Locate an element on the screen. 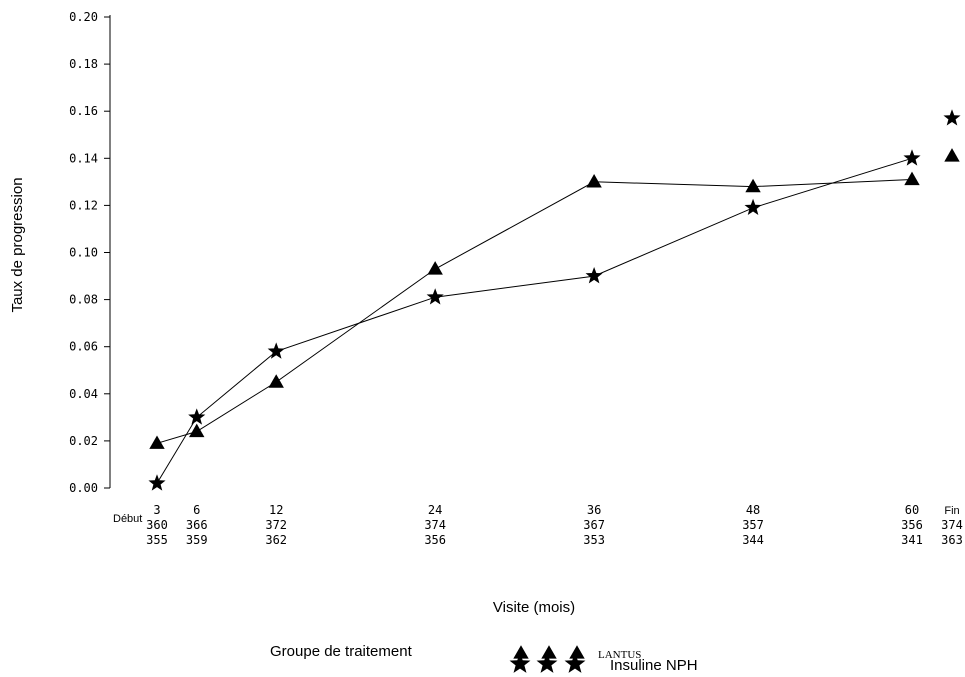 The height and width of the screenshot is (677, 965). n-count: 353 is located at coordinates (594, 540).